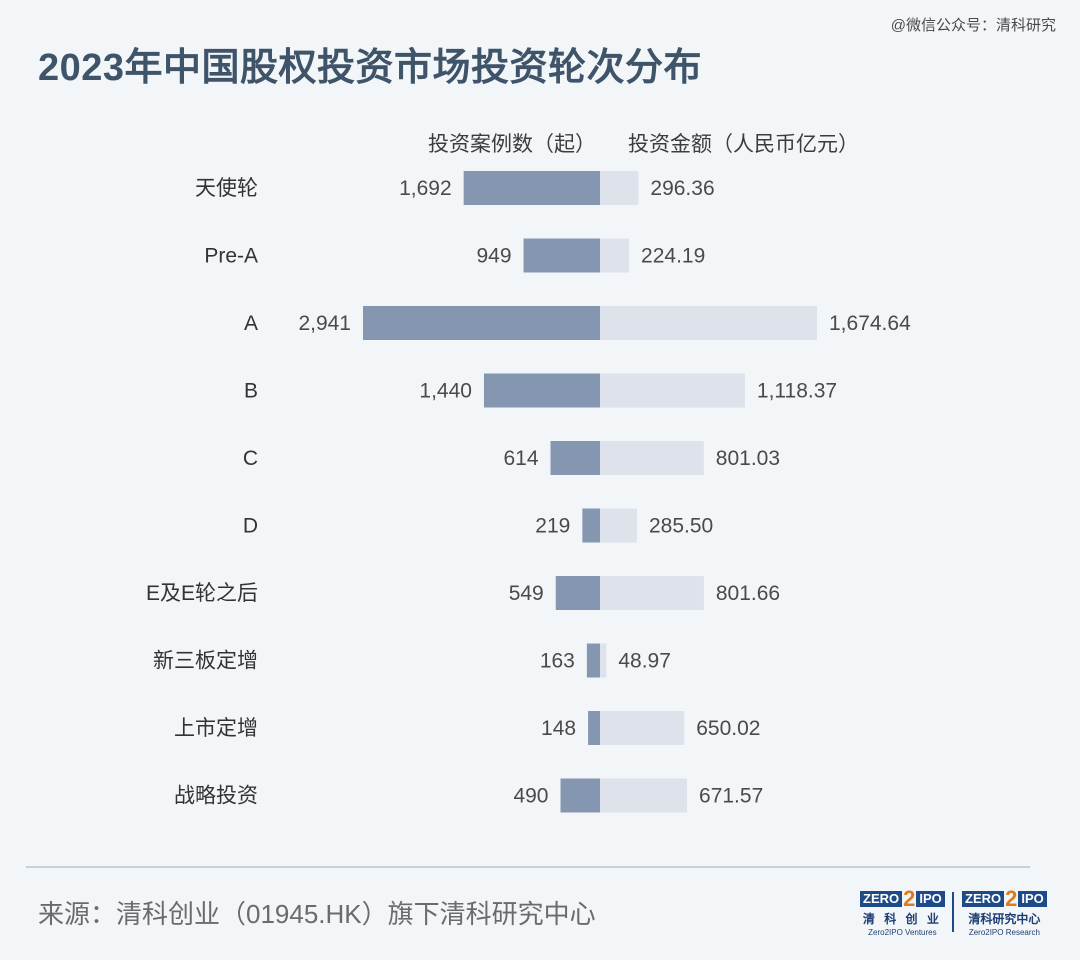 The image size is (1080, 960). I want to click on logo-en-text: Zero2IPO Research, so click(1004, 932).